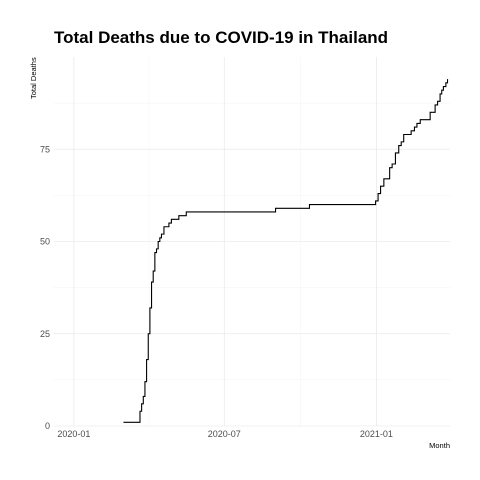  What do you see at coordinates (221, 37) in the screenshot?
I see `chart-title: Total Deaths due to COVID-19 in Thailand` at bounding box center [221, 37].